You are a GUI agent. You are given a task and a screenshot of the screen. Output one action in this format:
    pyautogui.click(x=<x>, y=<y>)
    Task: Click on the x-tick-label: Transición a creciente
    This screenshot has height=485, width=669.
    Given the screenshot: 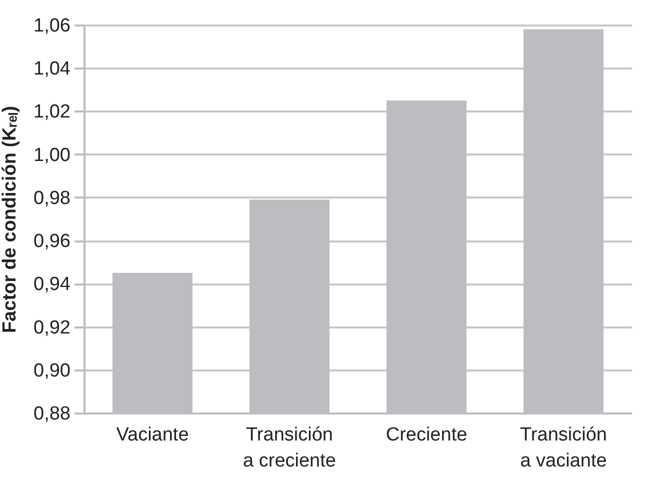 What is the action you would take?
    pyautogui.click(x=289, y=448)
    